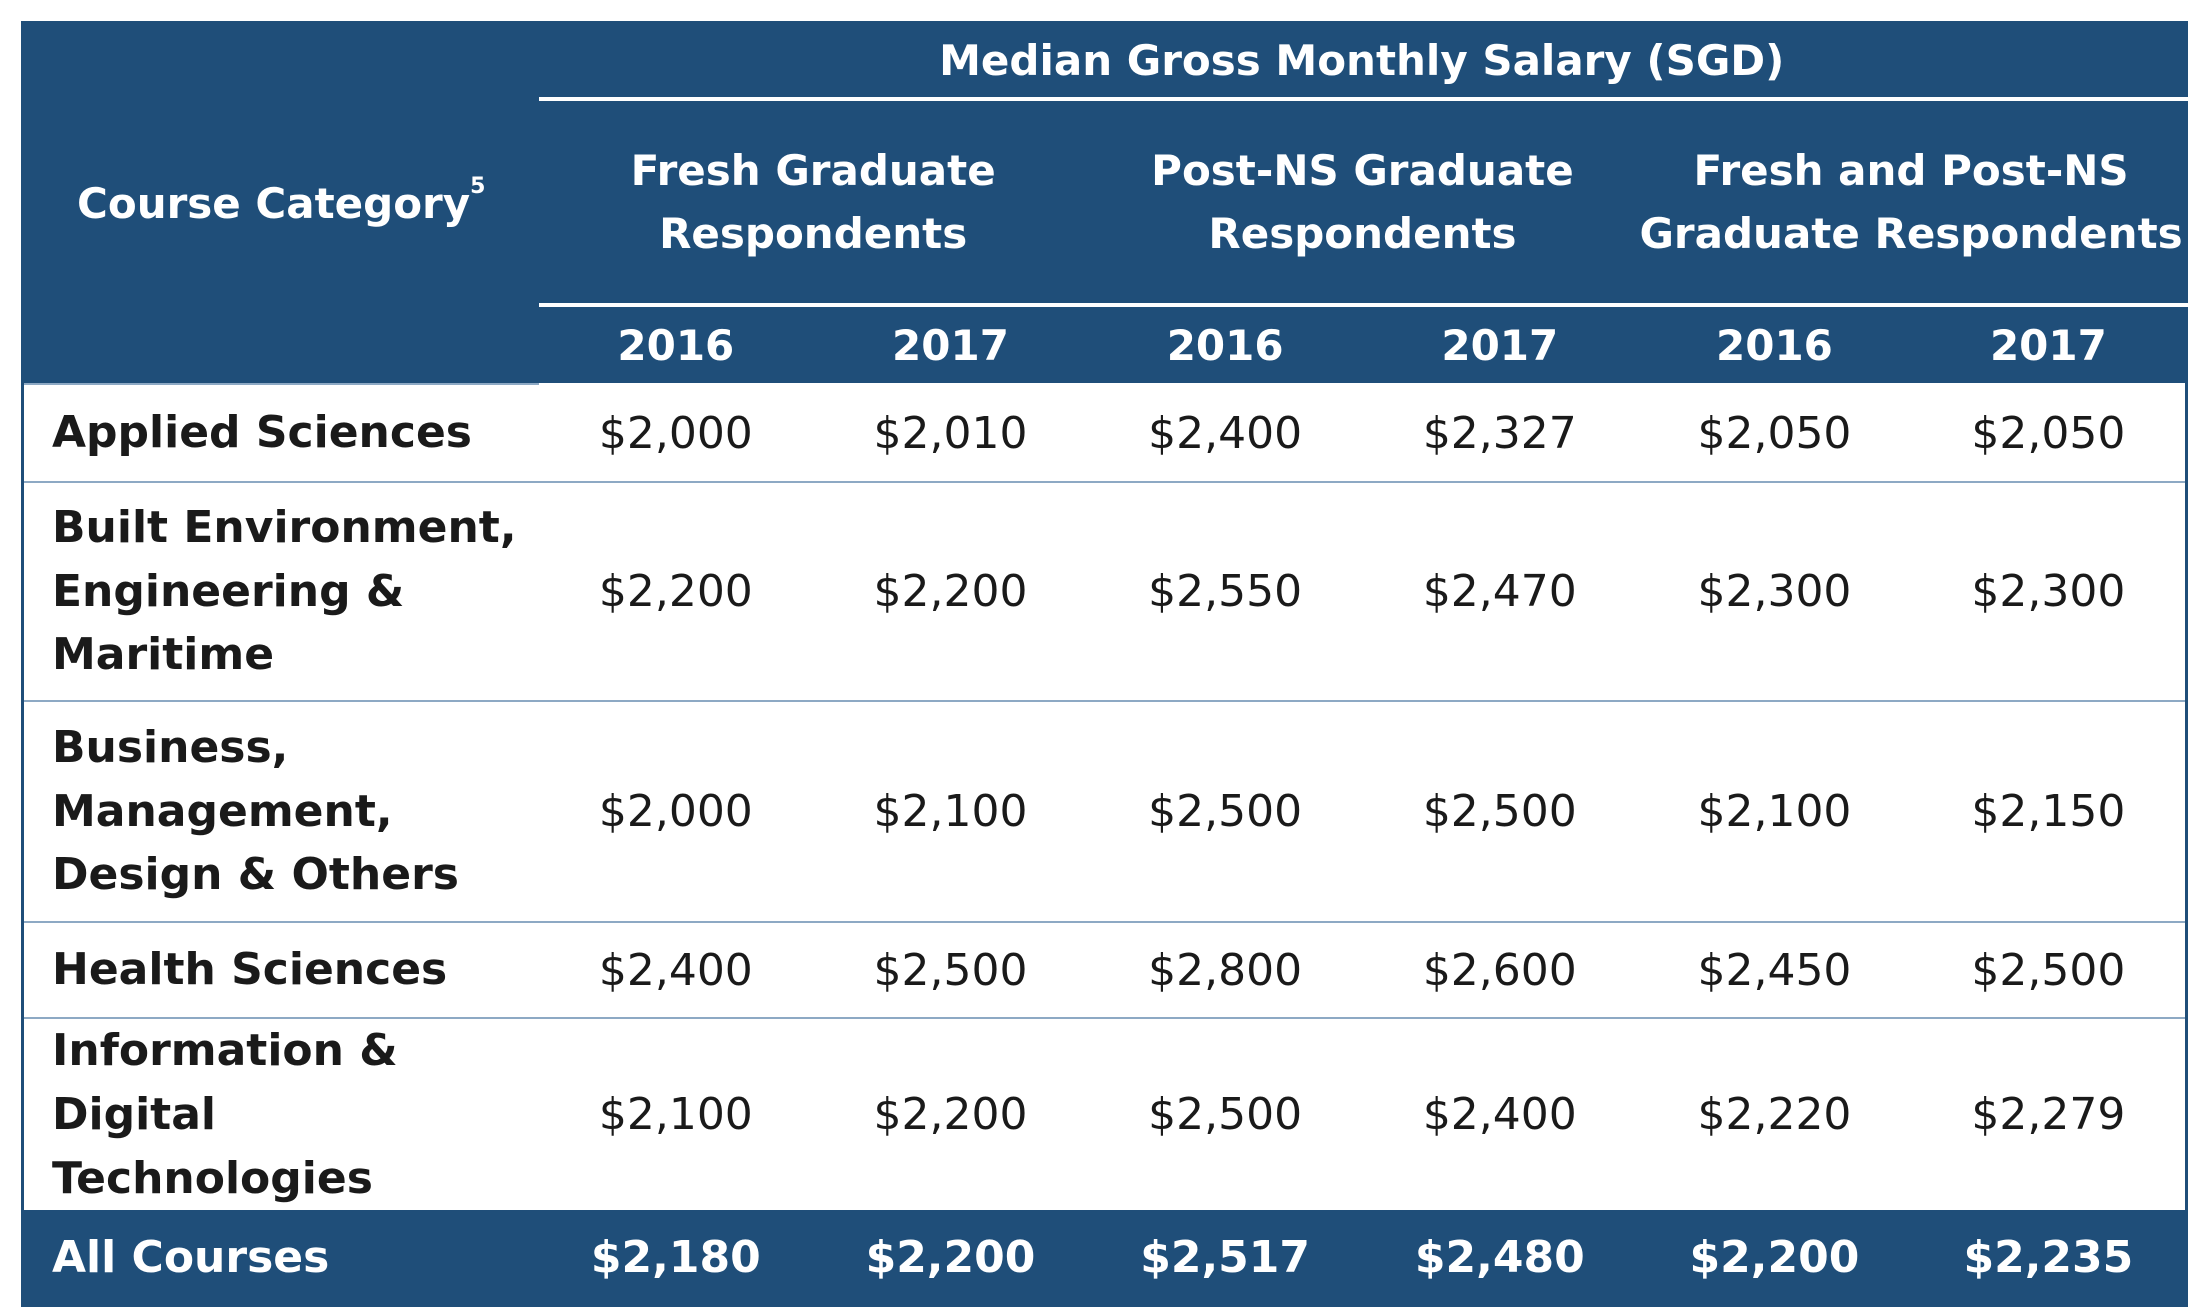  What do you see at coordinates (478, 186) in the screenshot?
I see `footnote-marker: 5` at bounding box center [478, 186].